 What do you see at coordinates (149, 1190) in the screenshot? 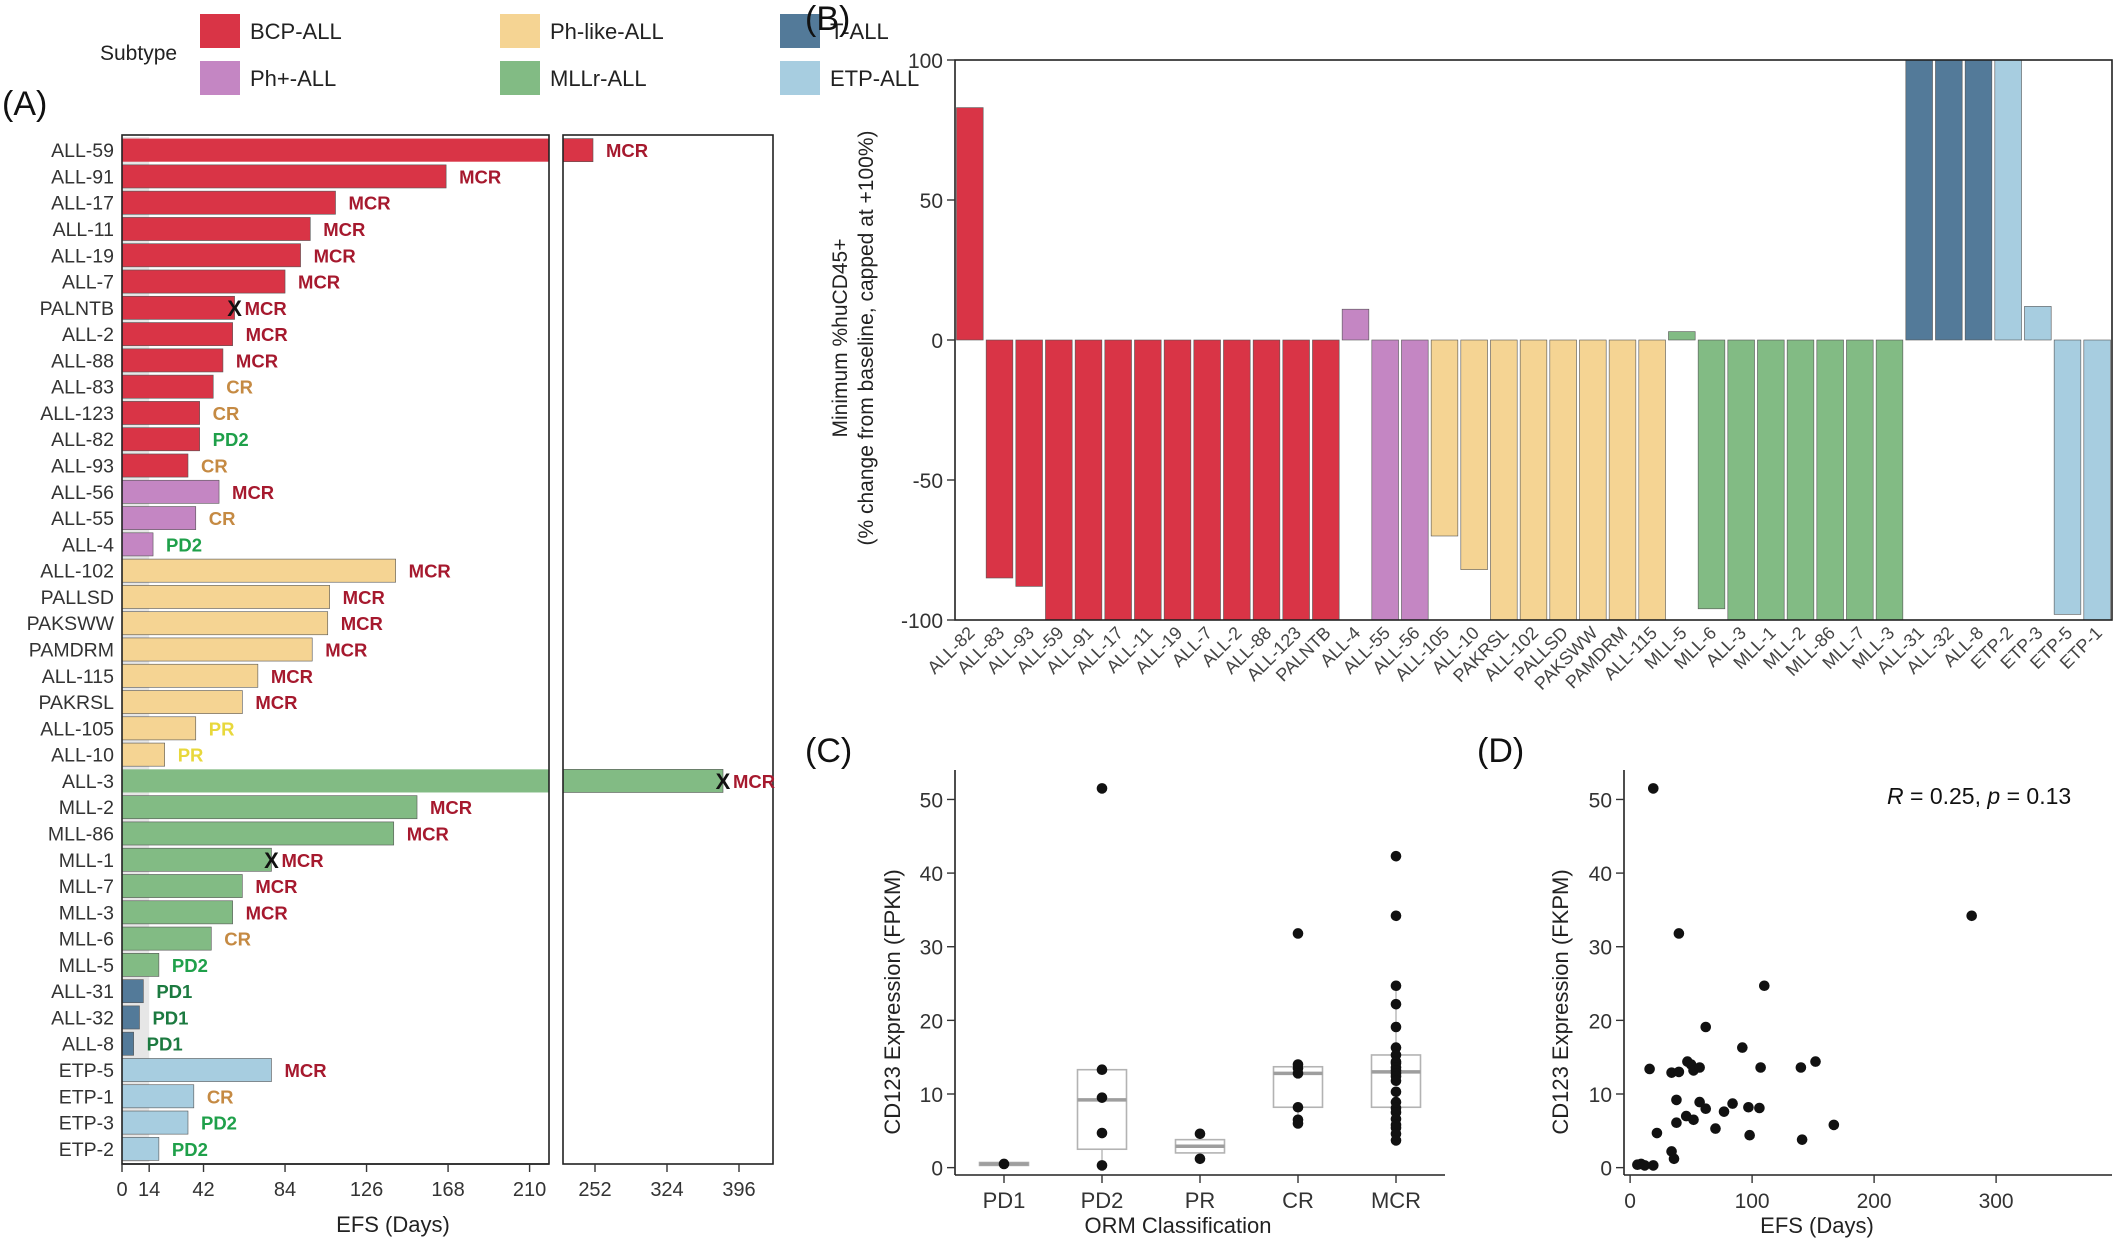
I see `panel-a-tick-label-14: 14` at bounding box center [149, 1190].